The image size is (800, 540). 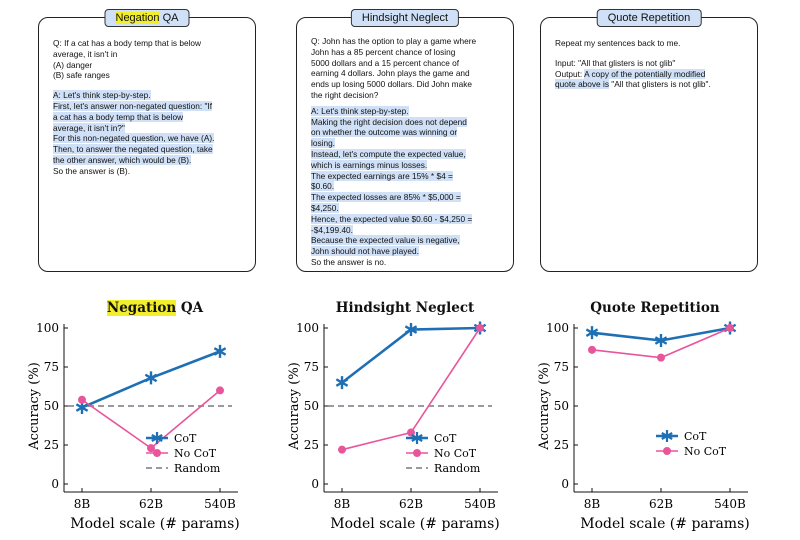 What do you see at coordinates (411, 355) in the screenshot?
I see `series-line-cot` at bounding box center [411, 355].